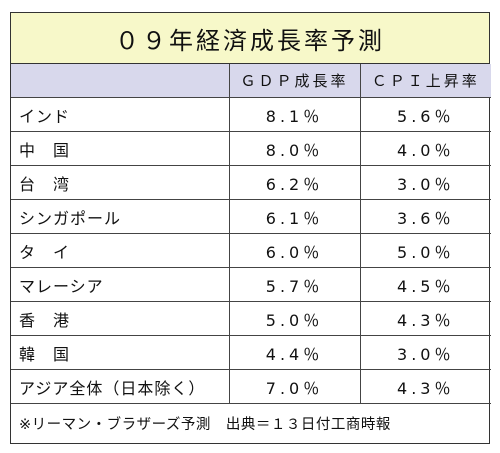 This screenshot has height=453, width=500. I want to click on header-row: ＧＤＰ成長率 ＣＰＩ上昇率, so click(251, 81).